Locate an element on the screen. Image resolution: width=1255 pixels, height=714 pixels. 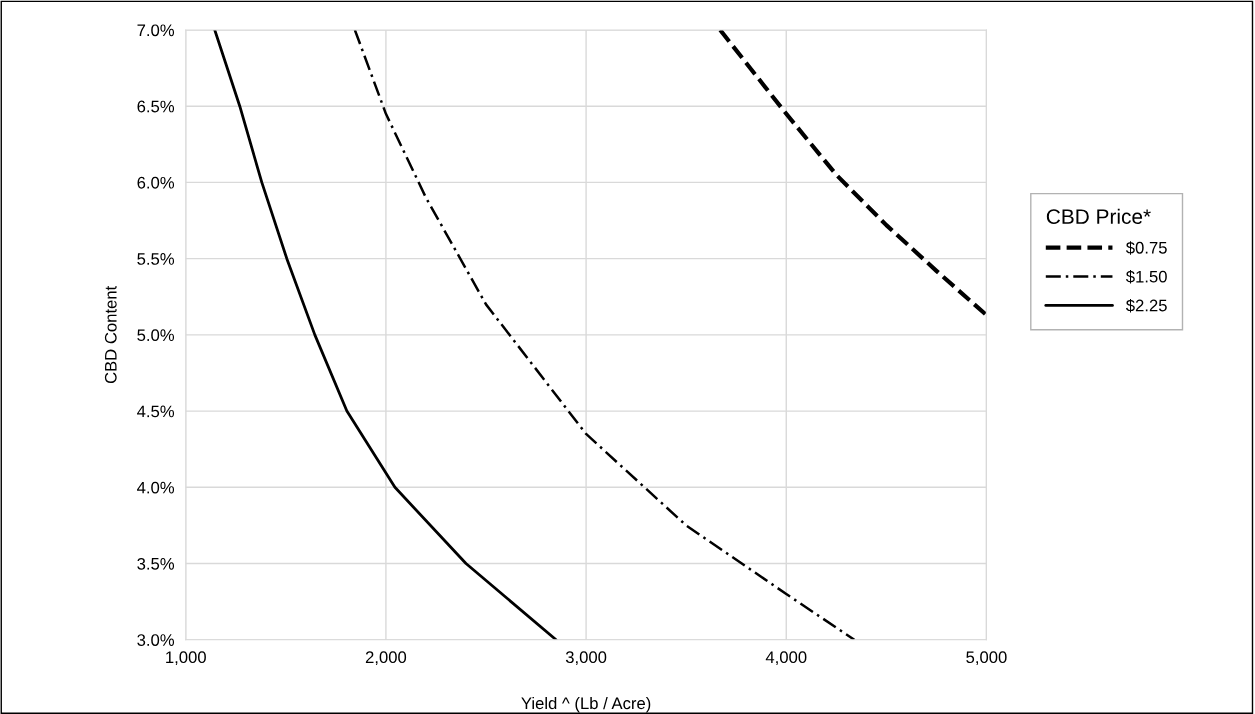
y-tick-label: 3.5% is located at coordinates (156, 563).